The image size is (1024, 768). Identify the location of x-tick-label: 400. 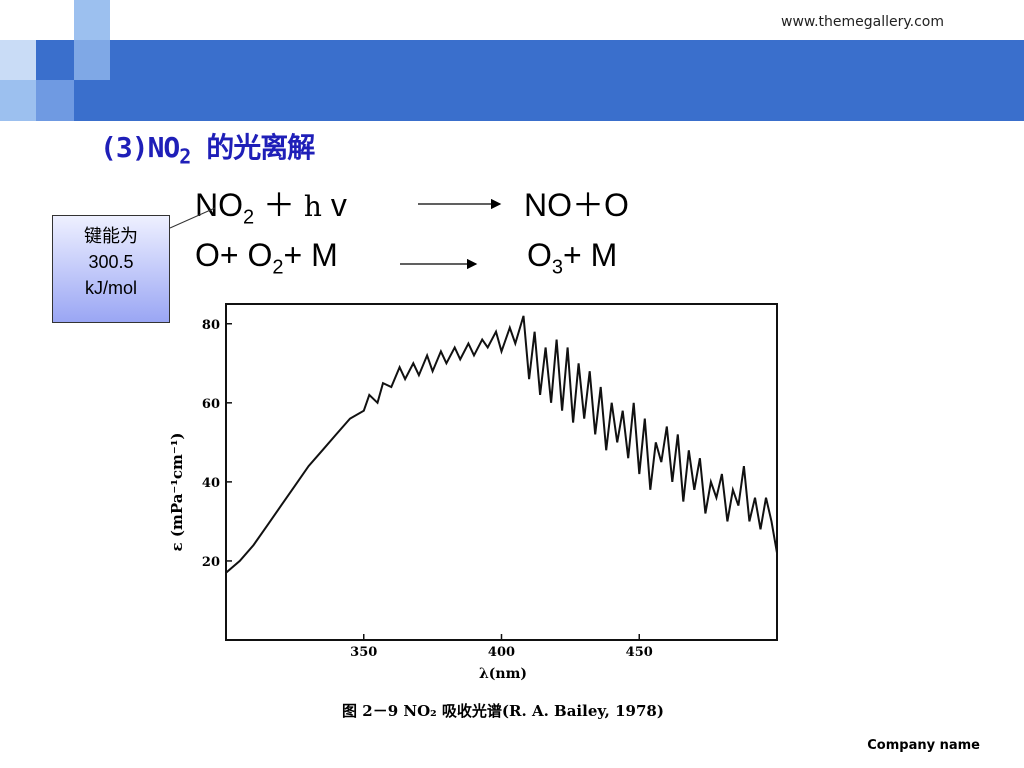
(501, 652).